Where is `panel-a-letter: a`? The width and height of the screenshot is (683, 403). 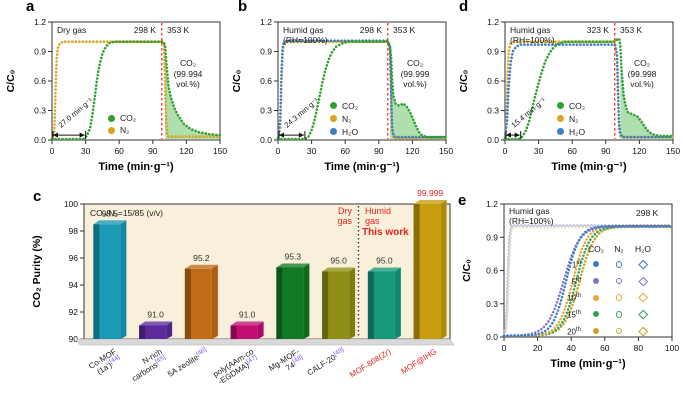 panel-a-letter: a is located at coordinates (30, 7).